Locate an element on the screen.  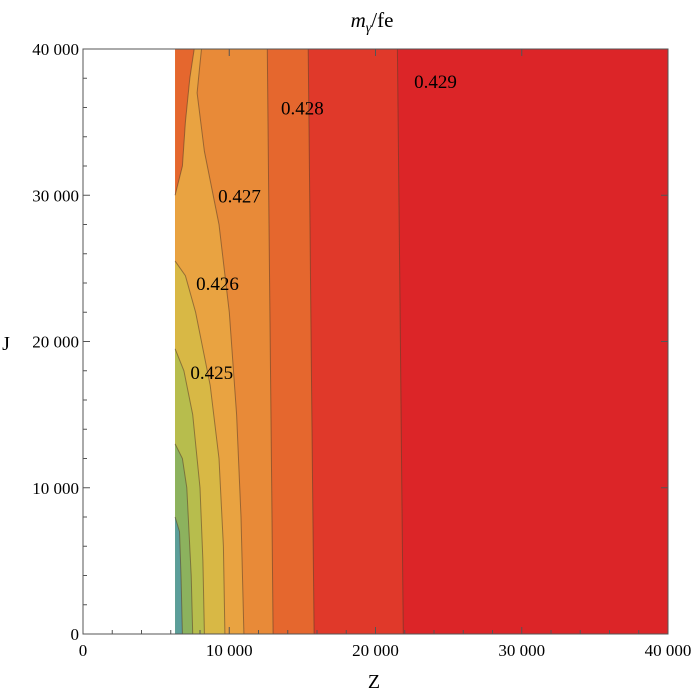
contour-line-0.4285 is located at coordinates (311, 341).